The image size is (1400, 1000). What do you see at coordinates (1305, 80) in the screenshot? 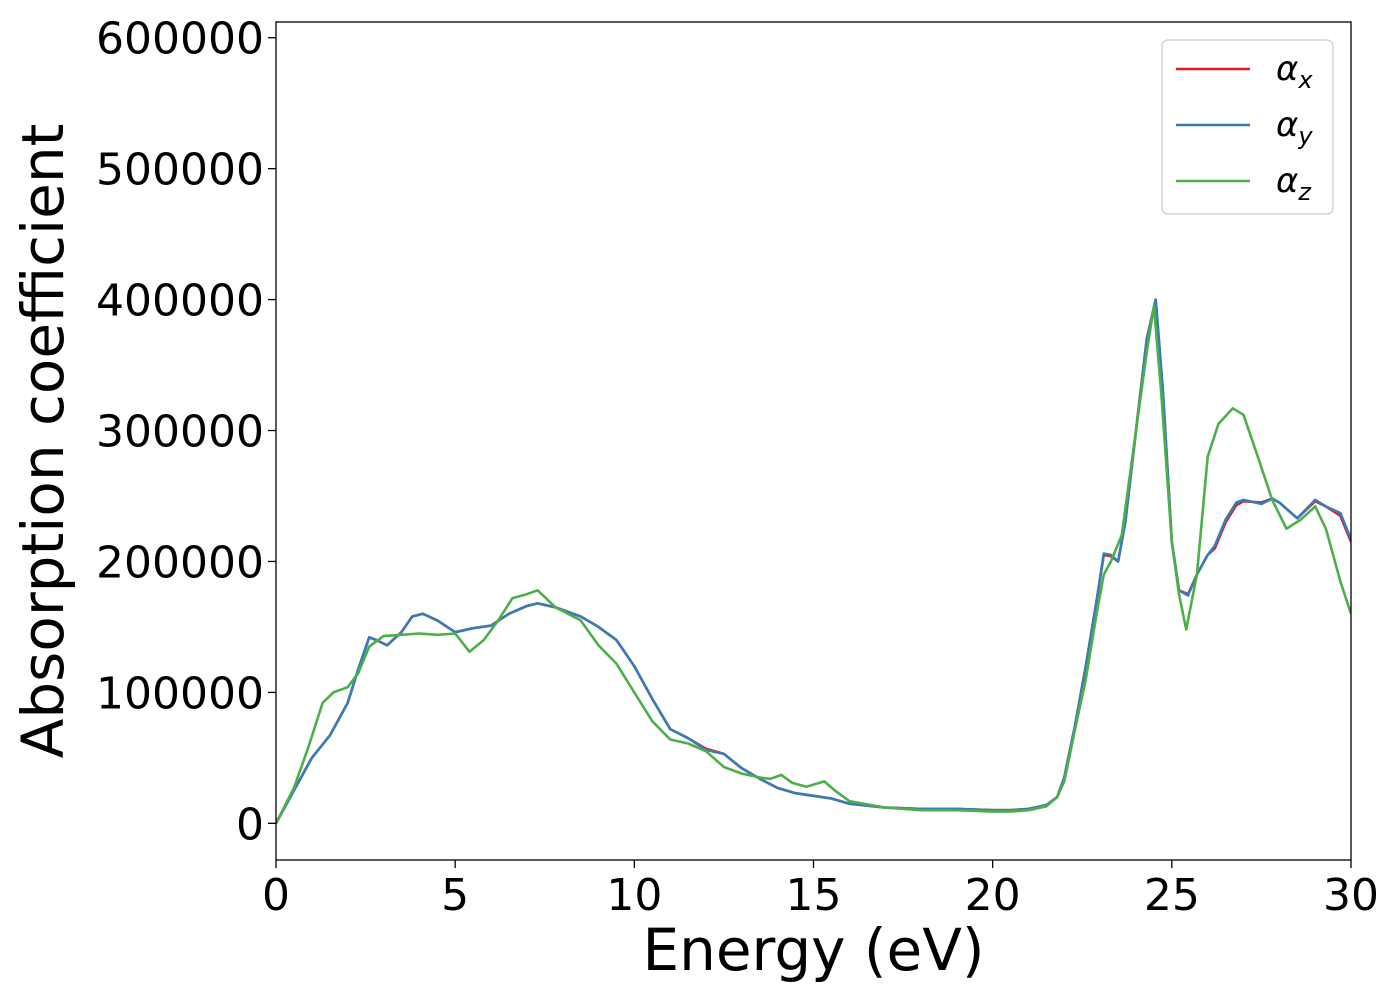
I see `legend-subscript: x` at bounding box center [1305, 80].